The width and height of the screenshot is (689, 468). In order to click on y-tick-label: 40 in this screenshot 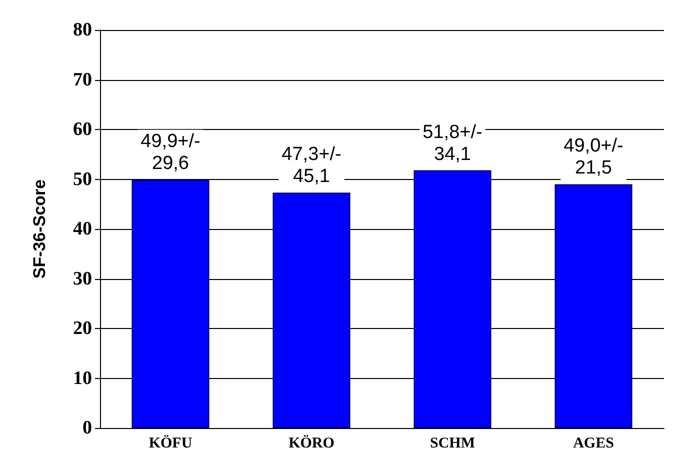, I will do `click(82, 229)`.